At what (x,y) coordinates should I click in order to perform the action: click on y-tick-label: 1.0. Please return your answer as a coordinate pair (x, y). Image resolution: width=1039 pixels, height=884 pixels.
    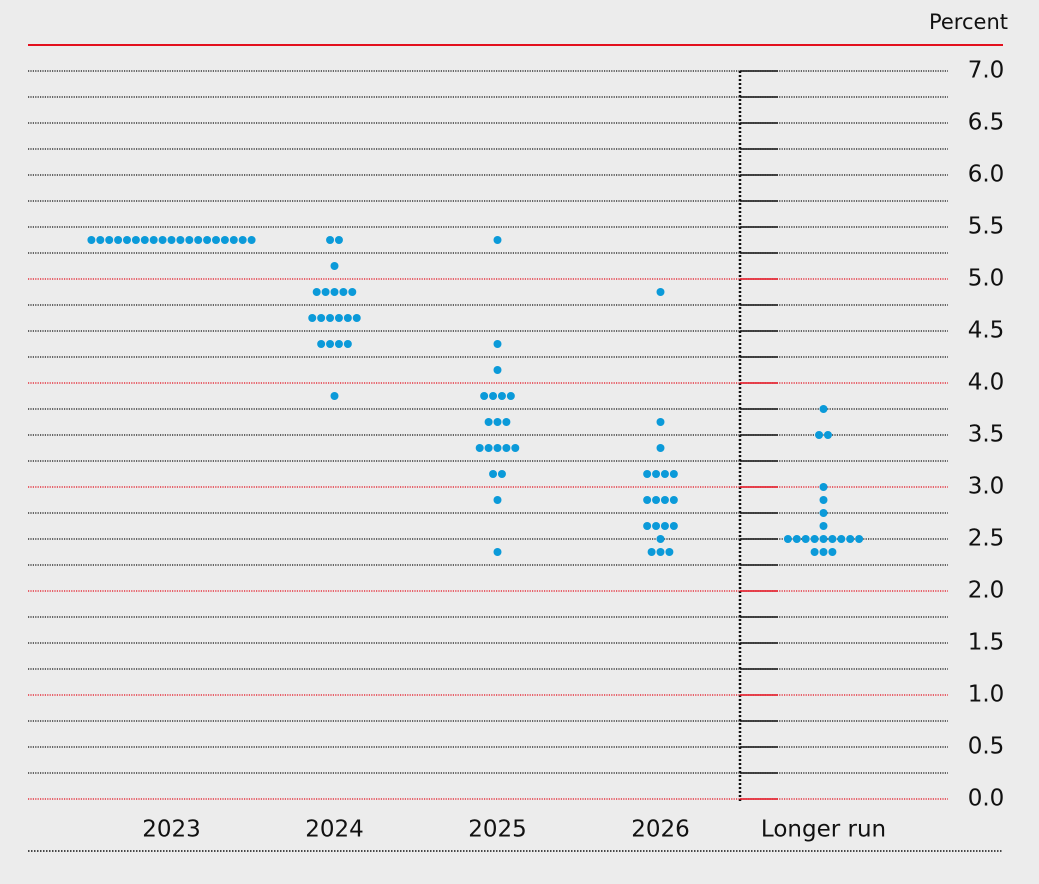
    Looking at the image, I should click on (986, 695).